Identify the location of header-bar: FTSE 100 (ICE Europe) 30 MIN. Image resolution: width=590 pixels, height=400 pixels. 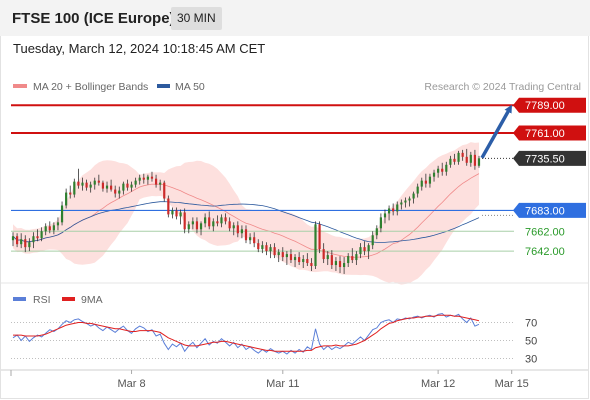
(295, 18).